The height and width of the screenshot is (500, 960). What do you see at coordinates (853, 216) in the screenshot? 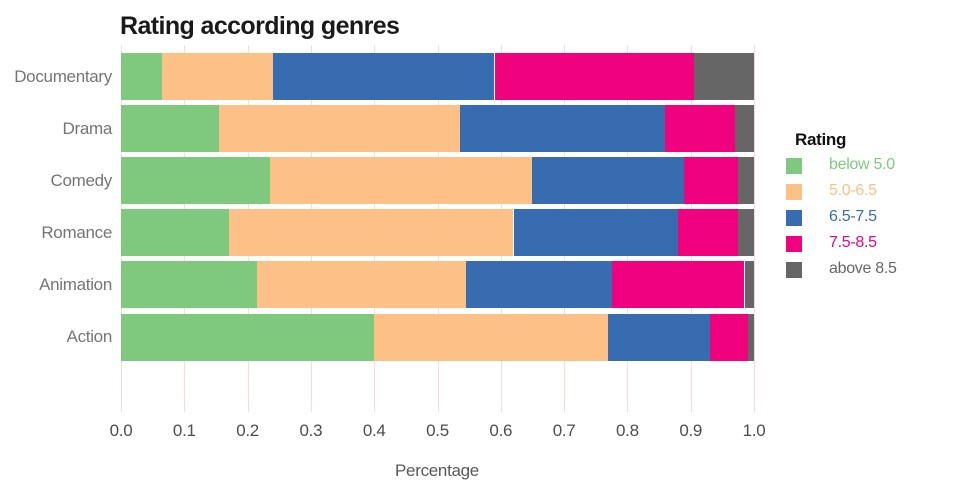
I see `legend-label: 6.5-7.5` at bounding box center [853, 216].